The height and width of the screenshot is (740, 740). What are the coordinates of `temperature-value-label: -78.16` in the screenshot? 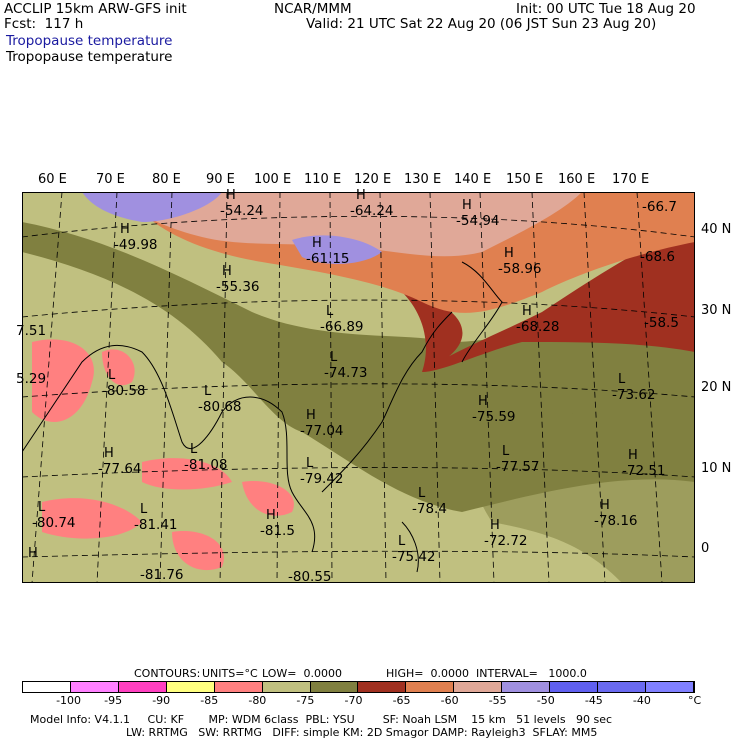 It's located at (616, 521).